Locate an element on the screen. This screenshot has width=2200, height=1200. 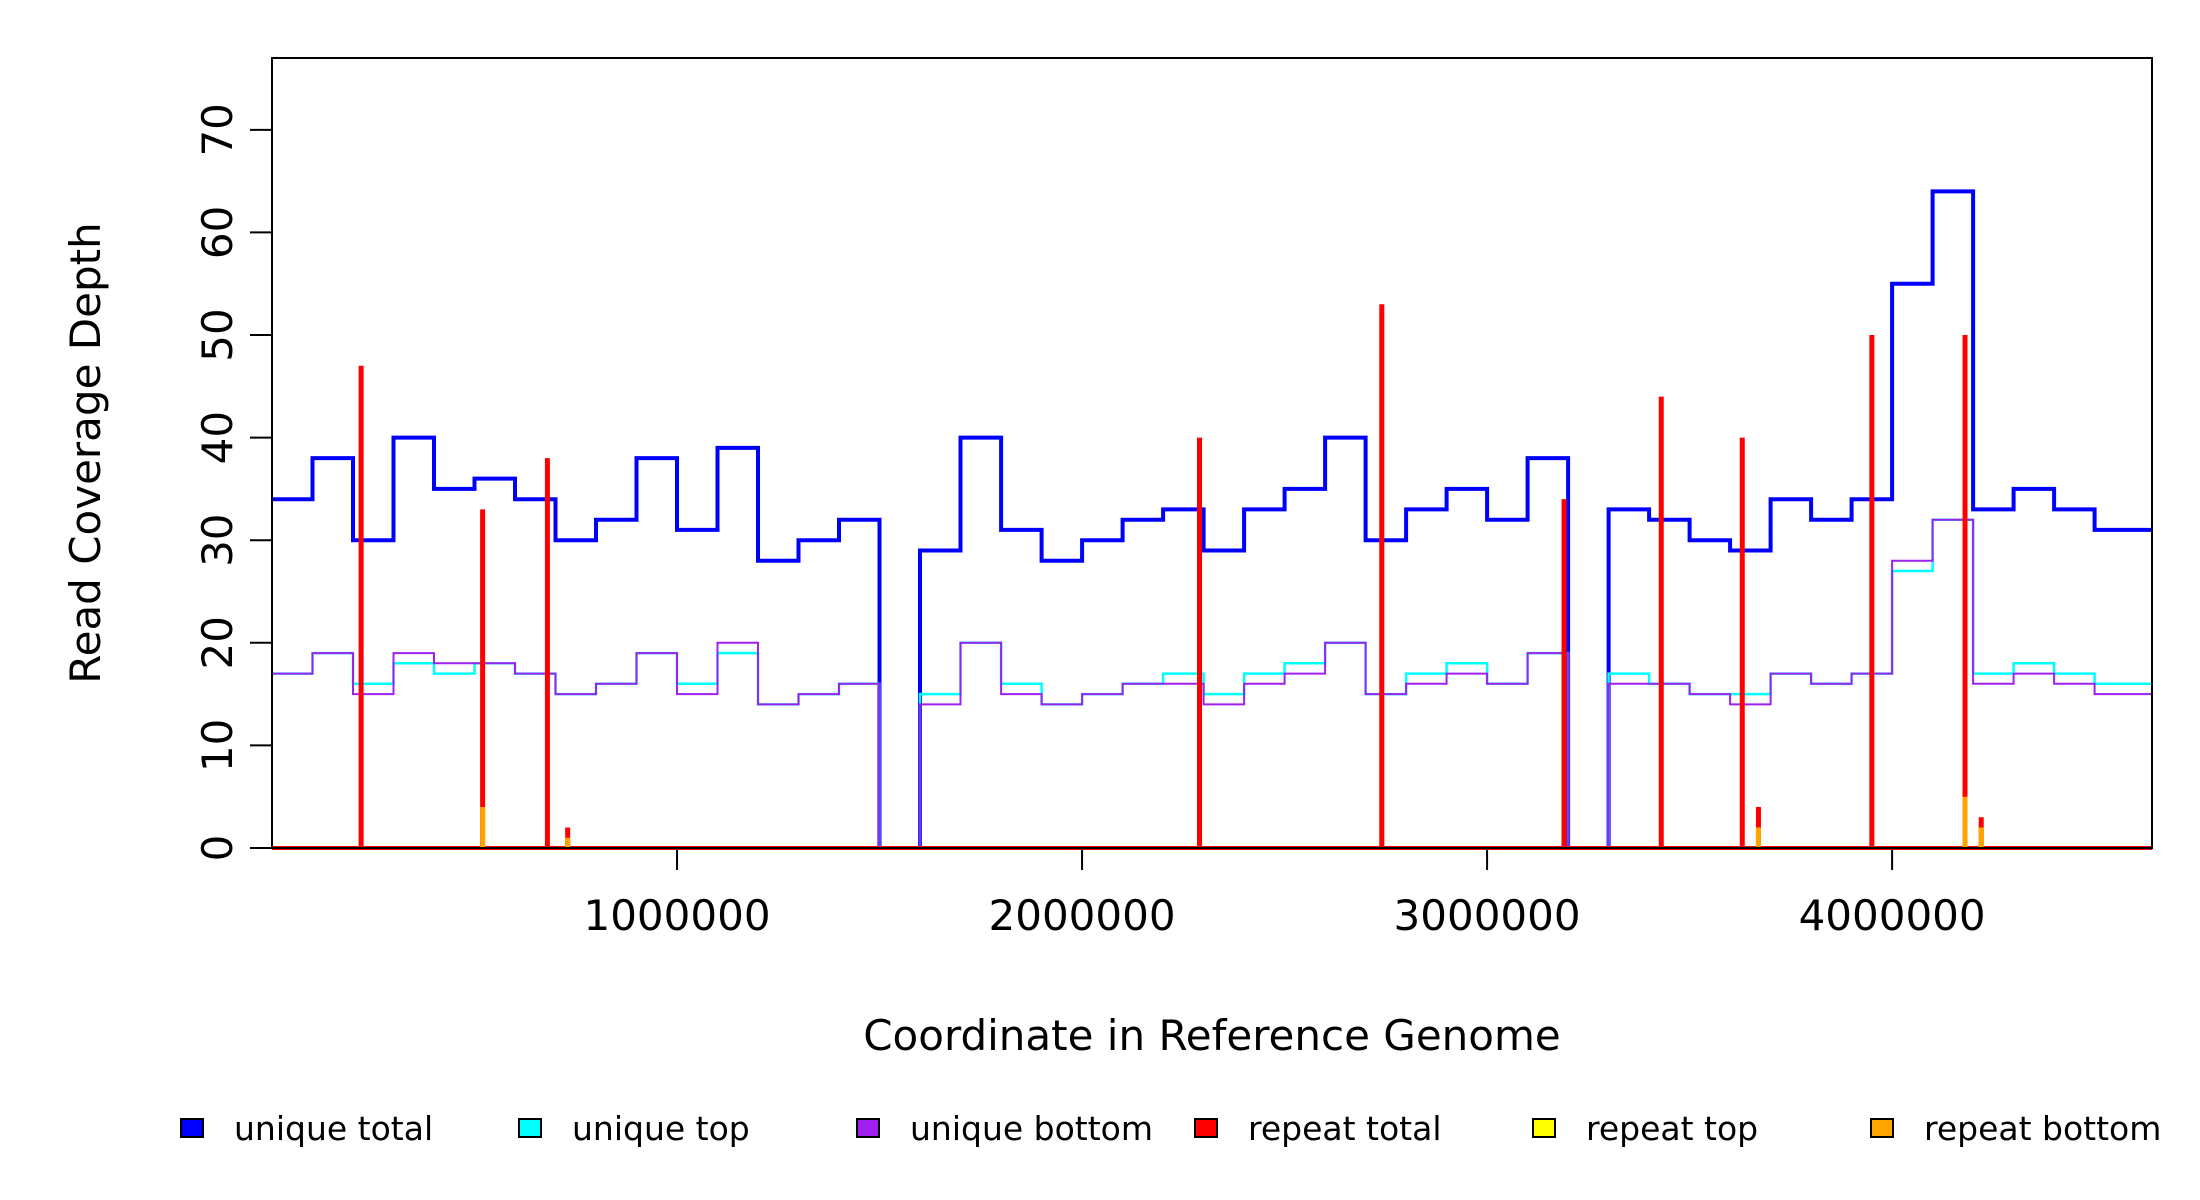
y-tick-label: 70 is located at coordinates (217, 129).